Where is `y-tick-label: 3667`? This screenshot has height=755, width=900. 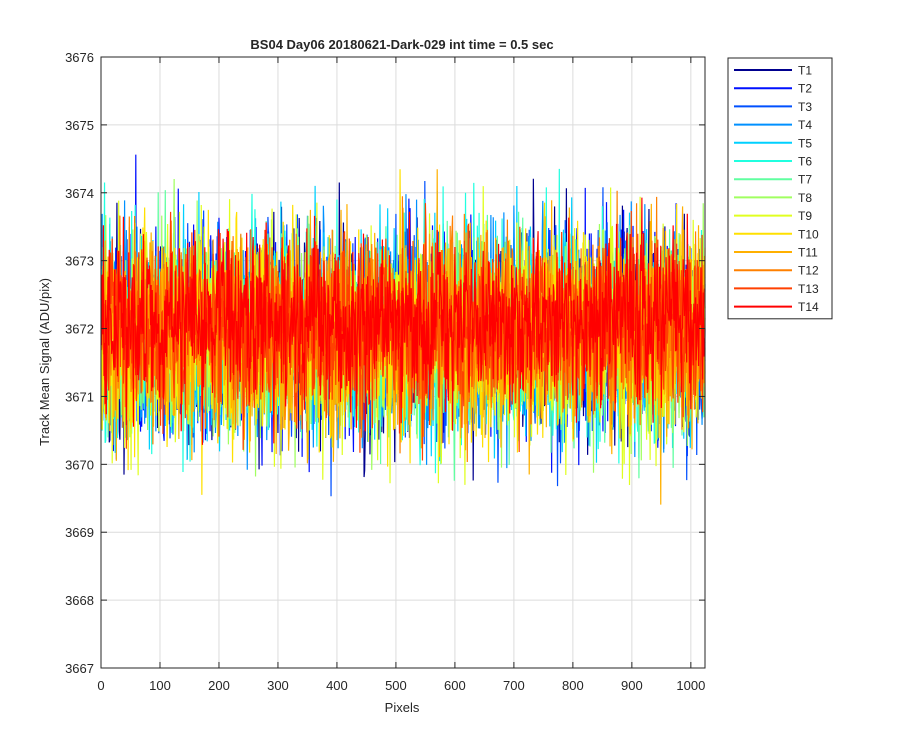
y-tick-label: 3667 is located at coordinates (79, 668).